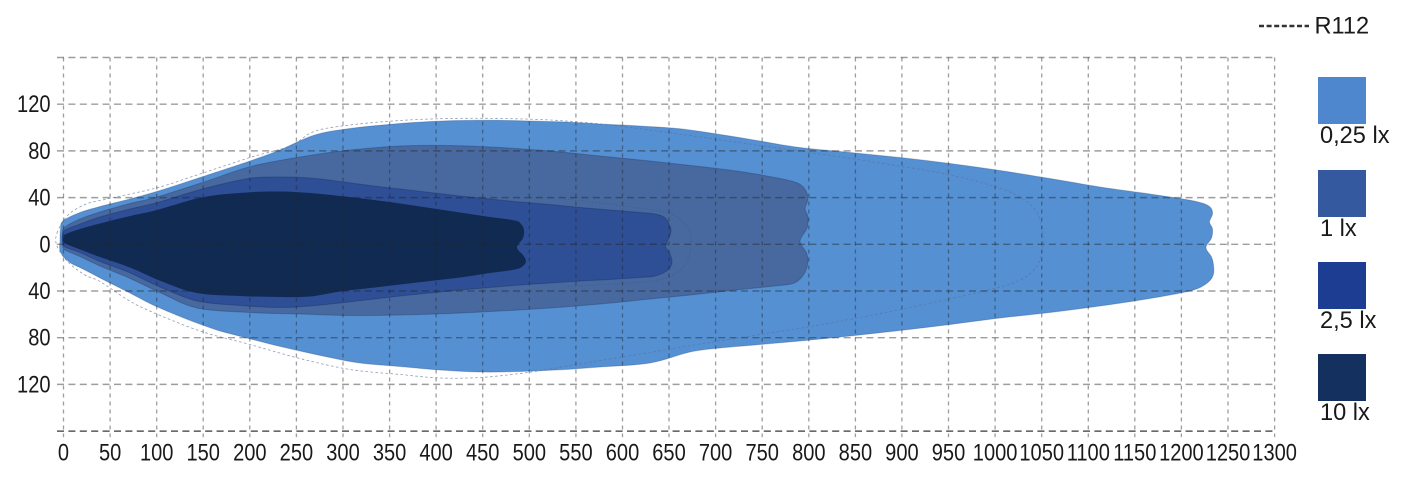 The width and height of the screenshot is (1401, 482). I want to click on svg-text: 1000, so click(995, 452).